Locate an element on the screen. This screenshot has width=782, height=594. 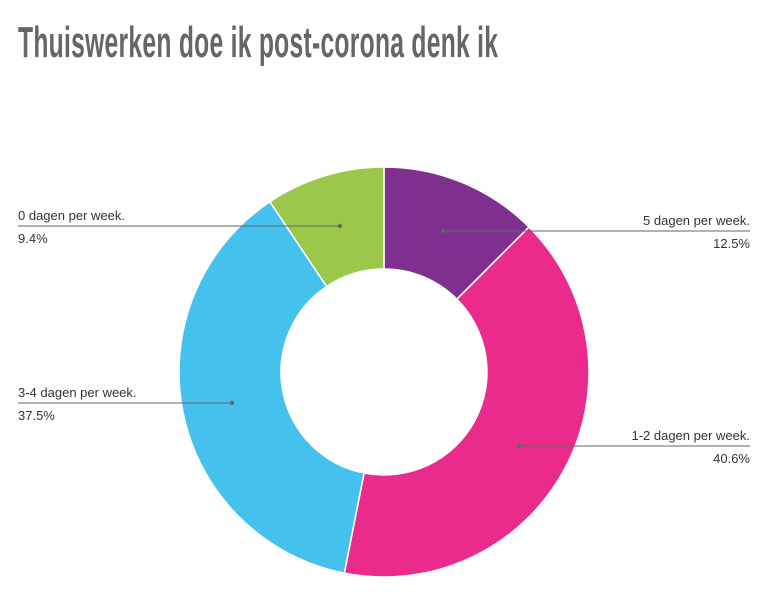
slice-0-dagen is located at coordinates (326, 227).